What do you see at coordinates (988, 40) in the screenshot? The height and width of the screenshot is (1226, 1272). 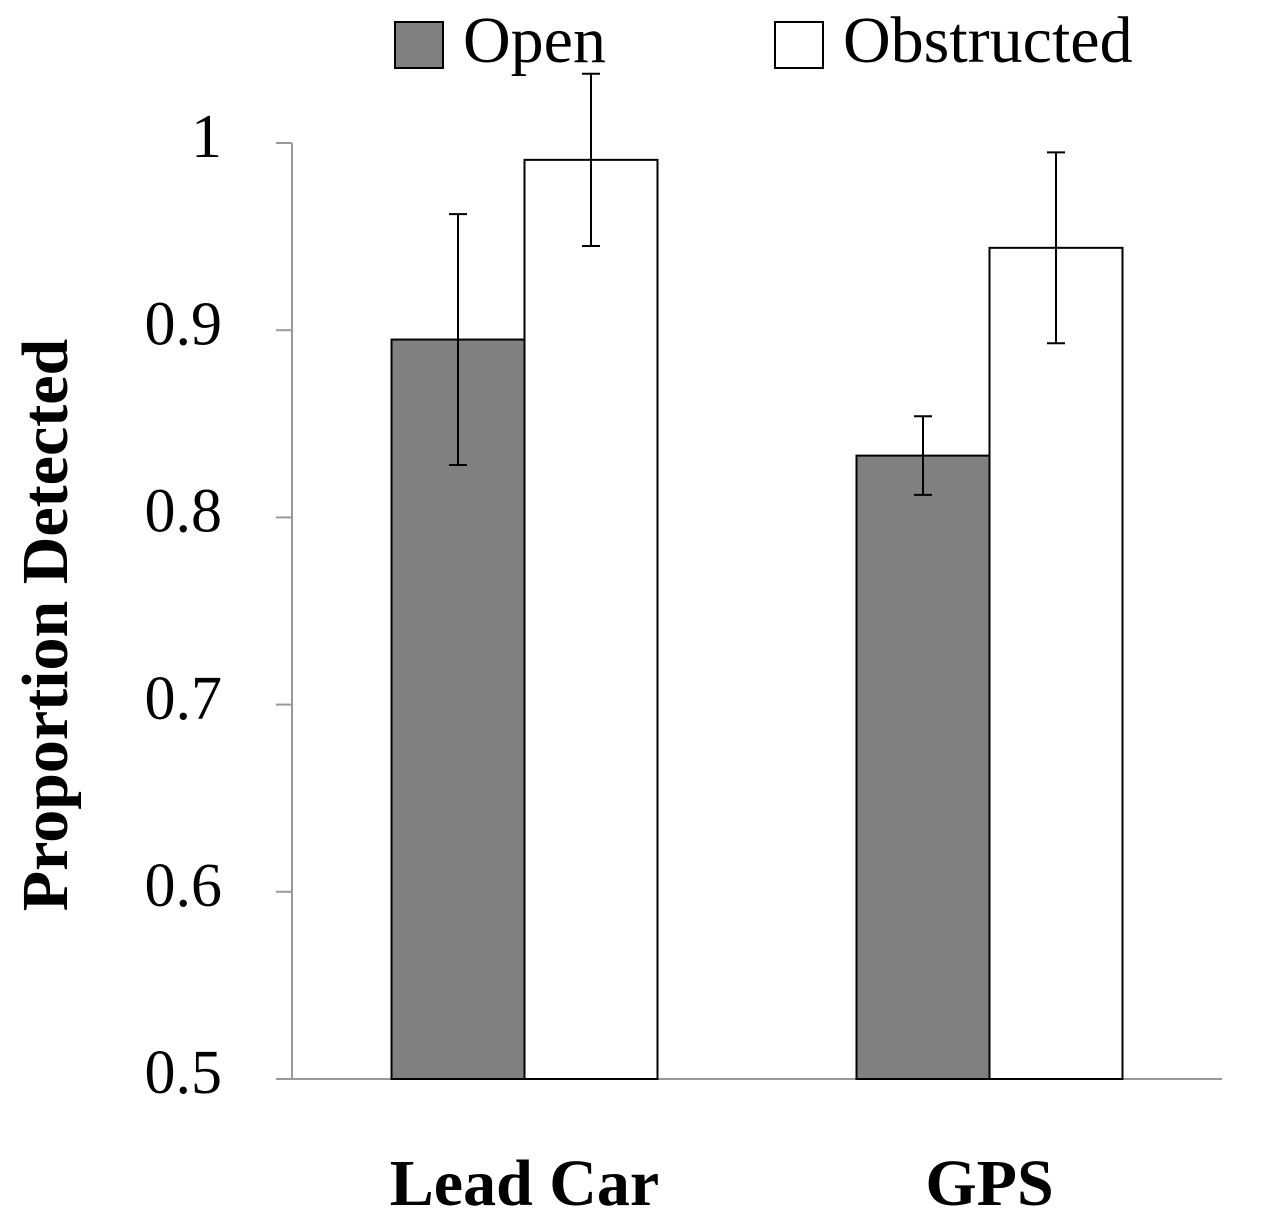 I see `legend-label: Obstructed` at bounding box center [988, 40].